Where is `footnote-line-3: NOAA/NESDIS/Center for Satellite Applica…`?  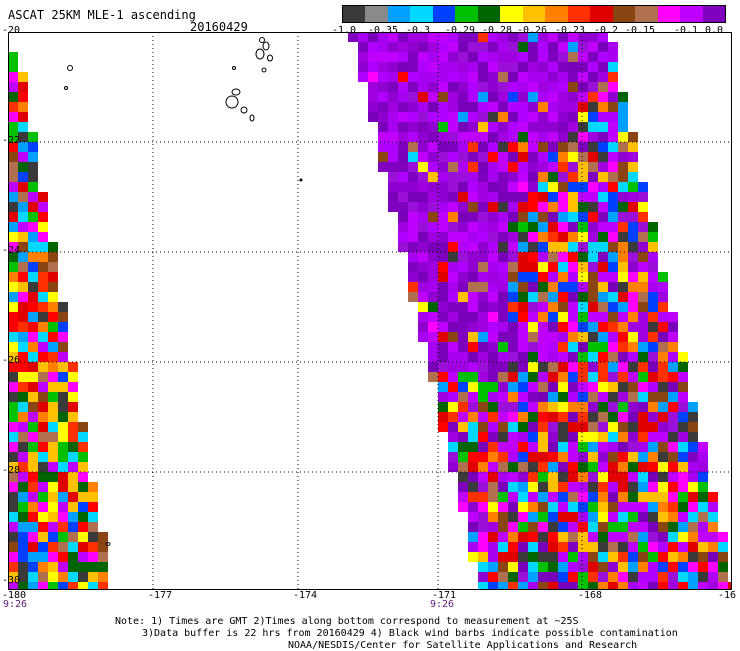
footnote-line-3: NOAA/NESDIS/Center for Satellite Applica… is located at coordinates (463, 645).